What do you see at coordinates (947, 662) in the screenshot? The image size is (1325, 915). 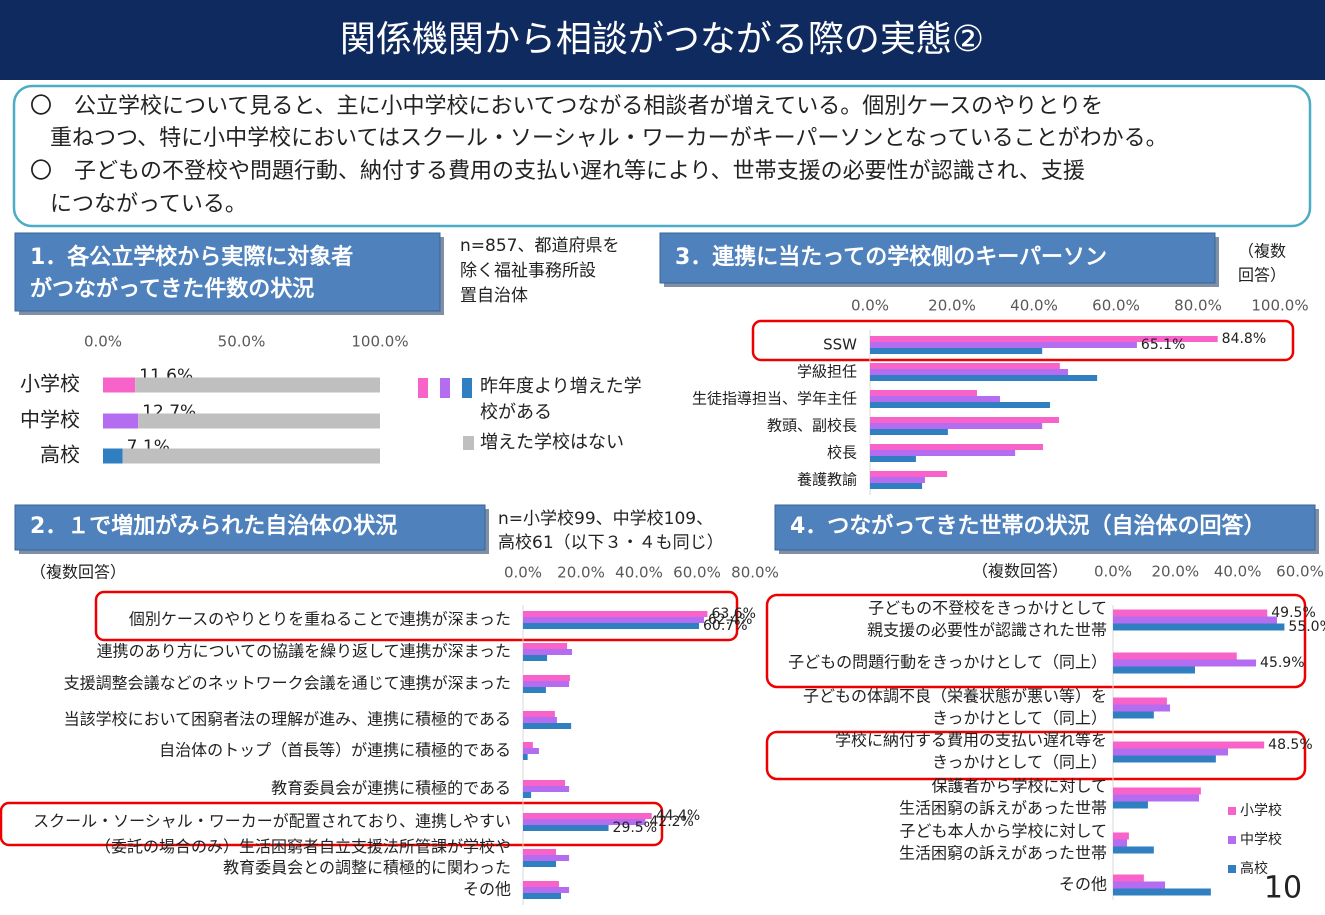 I see `category-label: 子どもの問題行動をきっかけとして（同上）` at bounding box center [947, 662].